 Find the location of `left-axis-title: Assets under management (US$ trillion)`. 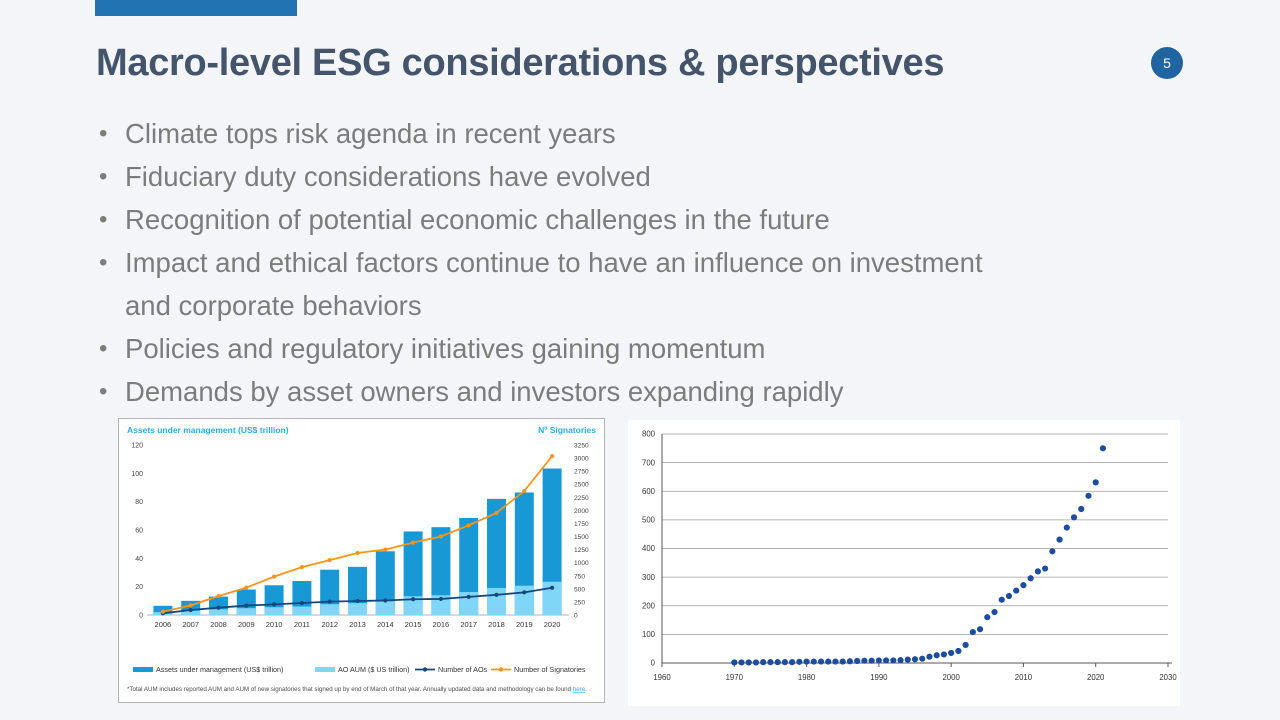

left-axis-title: Assets under management (US$ trillion) is located at coordinates (208, 430).